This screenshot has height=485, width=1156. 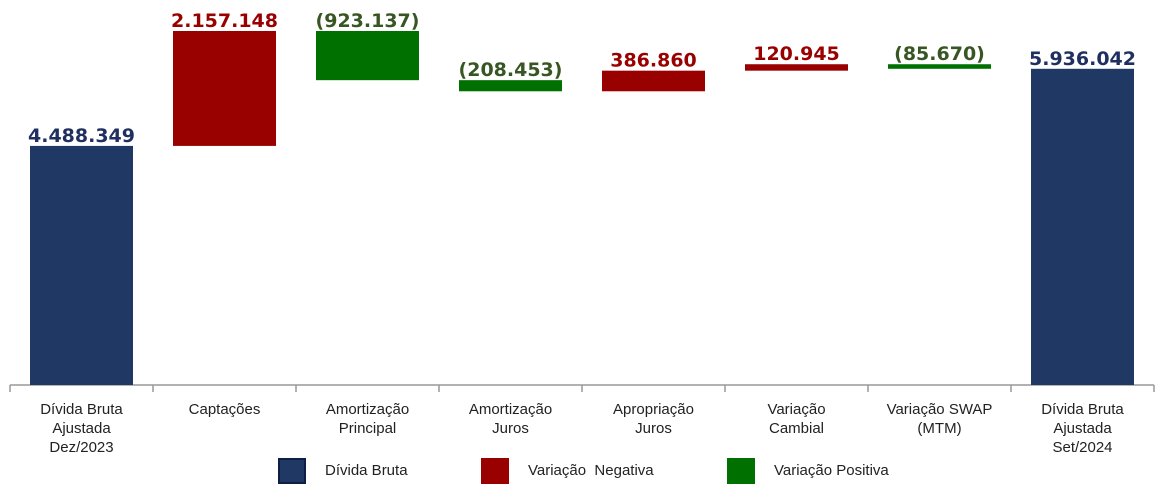 I want to click on legend-label: Dívida Bruta, so click(x=366, y=470).